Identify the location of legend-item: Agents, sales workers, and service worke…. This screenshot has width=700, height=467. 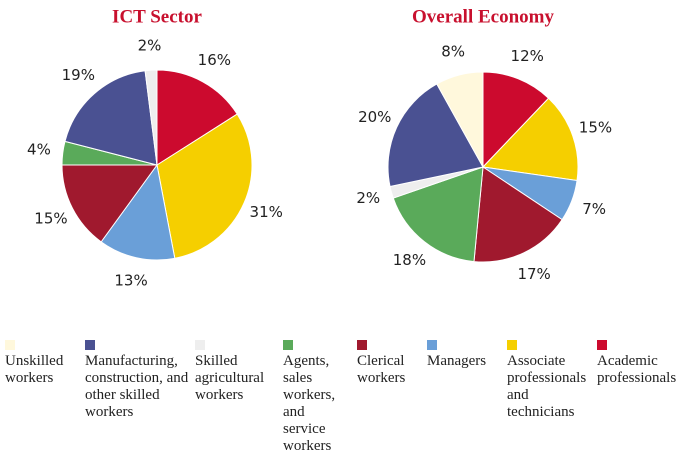
(313, 397).